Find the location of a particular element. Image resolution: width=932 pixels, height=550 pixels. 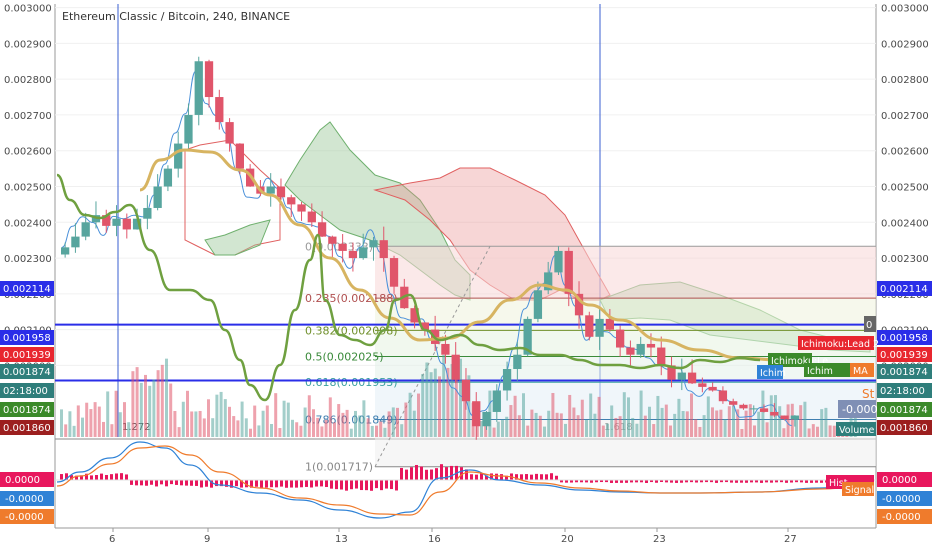

price-label-left-text: 0.001874 is located at coordinates (27, 372).